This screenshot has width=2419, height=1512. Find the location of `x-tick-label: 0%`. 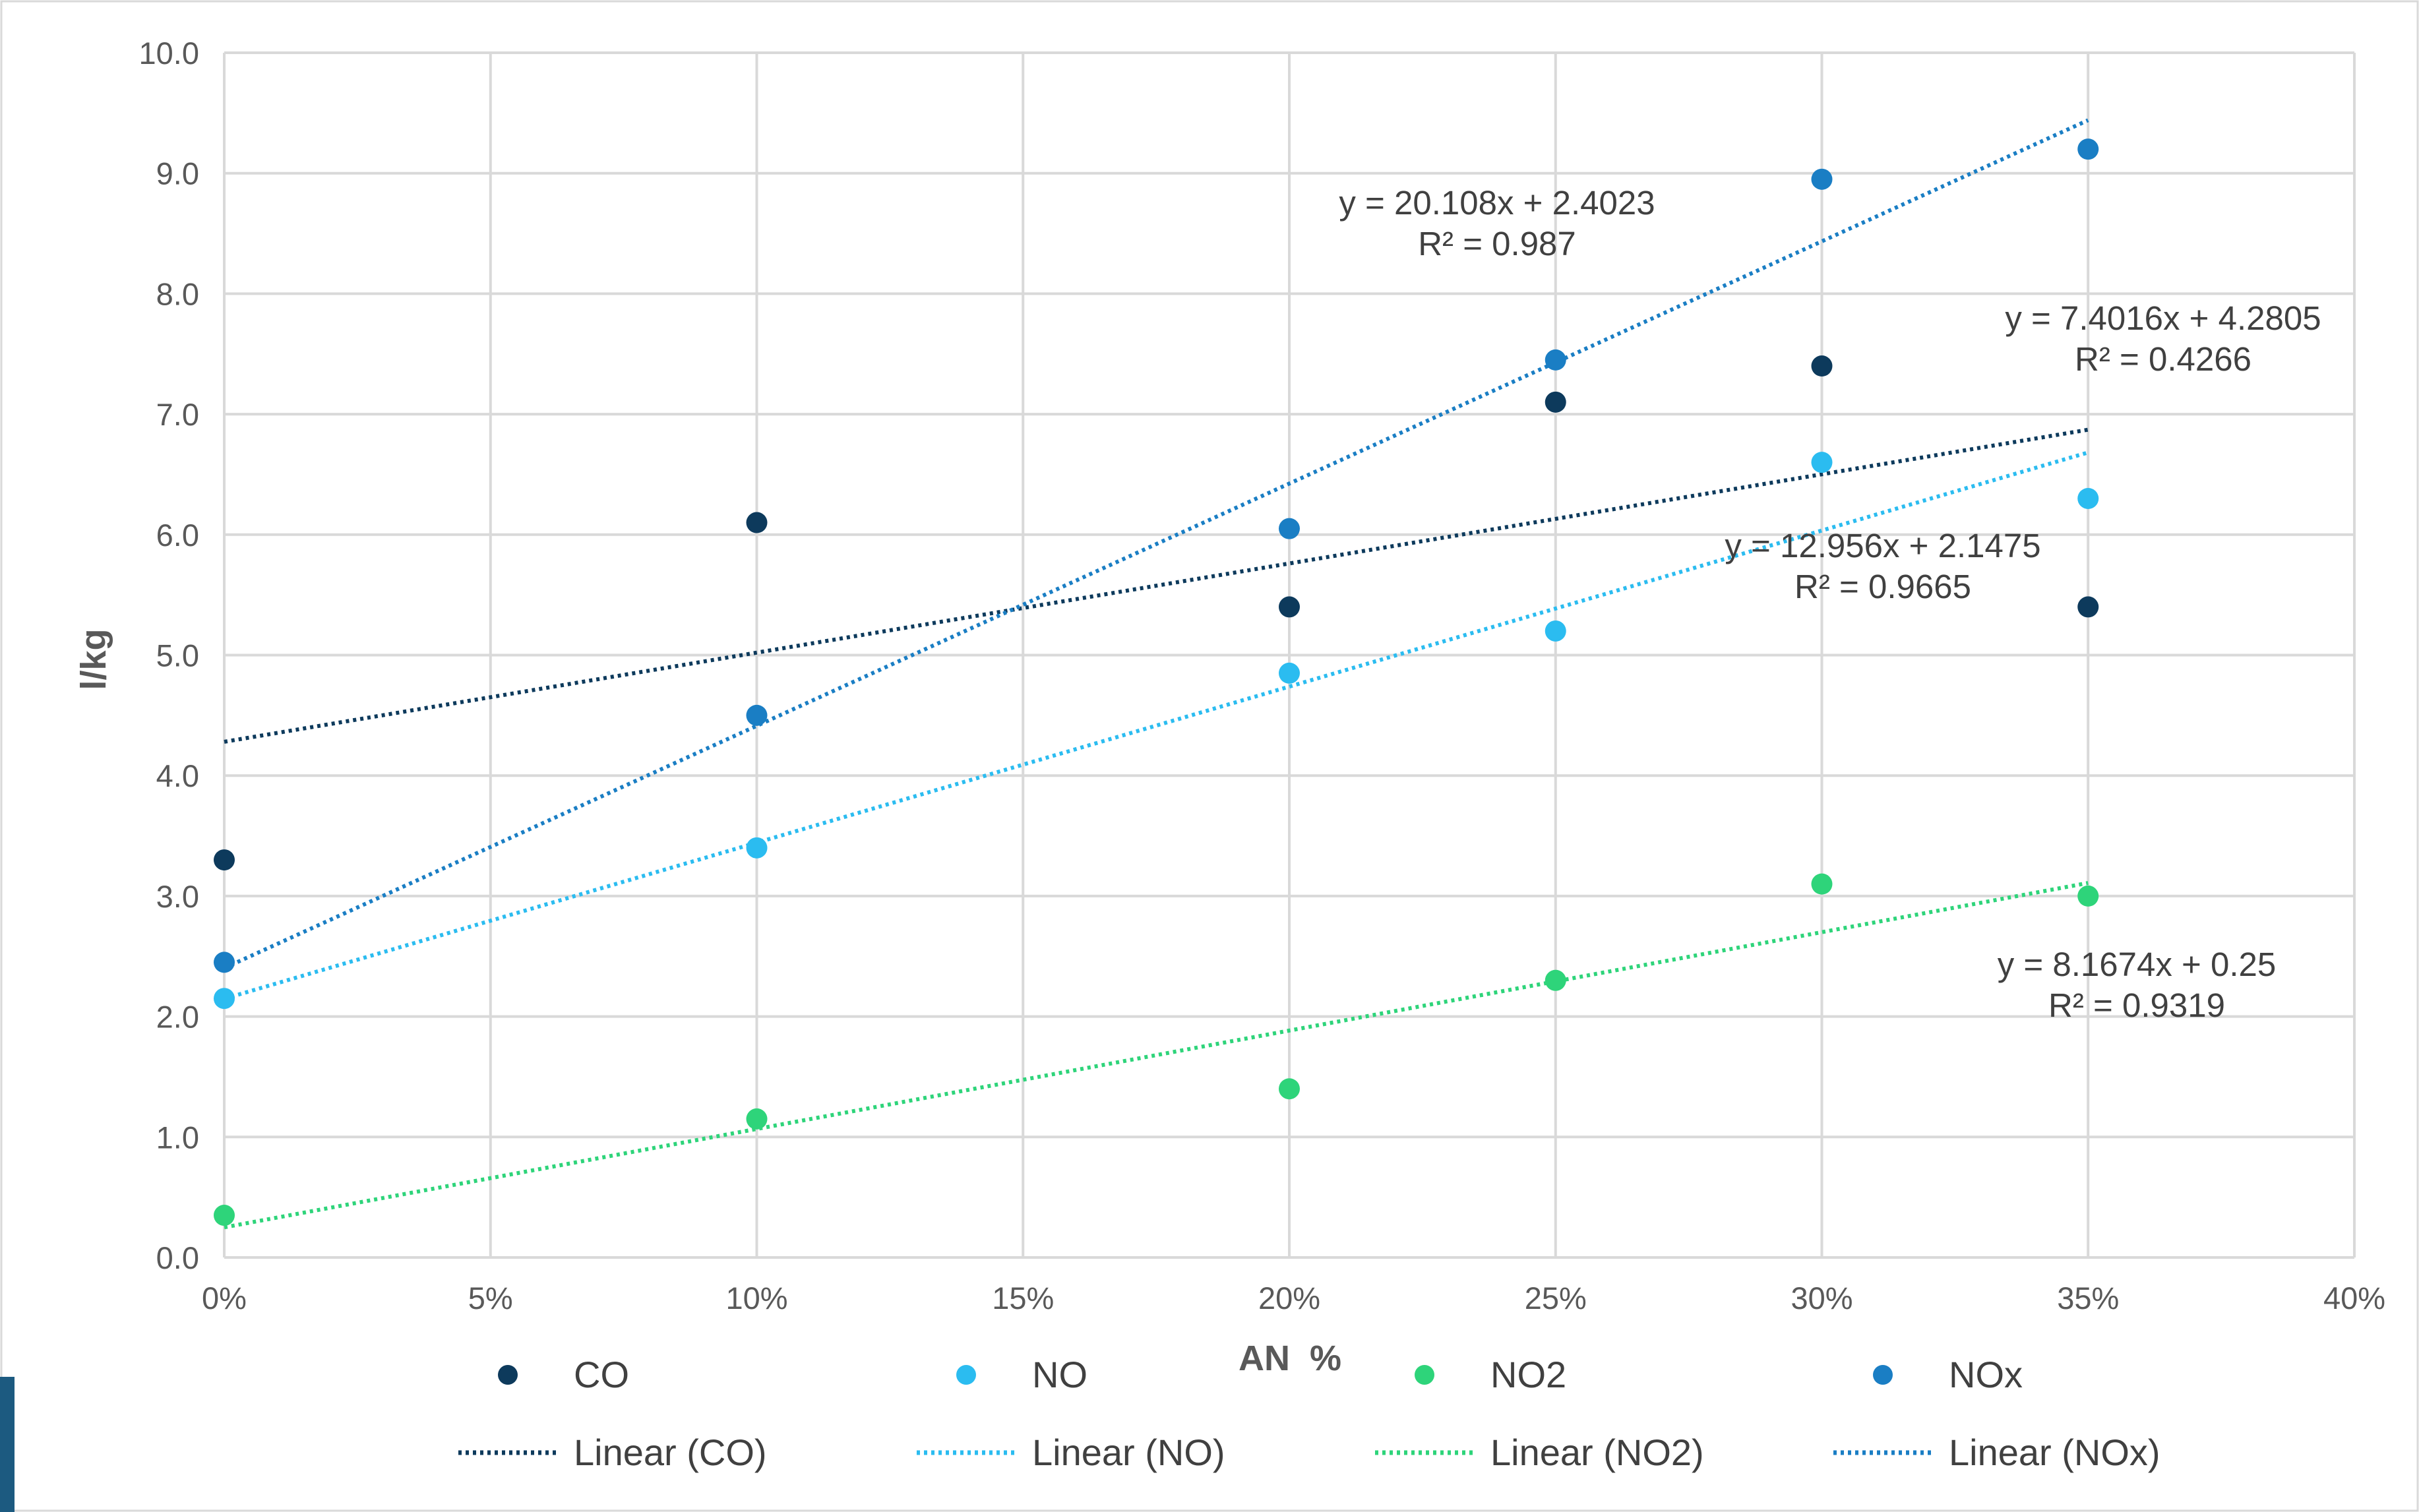

x-tick-label: 0% is located at coordinates (225, 1298).